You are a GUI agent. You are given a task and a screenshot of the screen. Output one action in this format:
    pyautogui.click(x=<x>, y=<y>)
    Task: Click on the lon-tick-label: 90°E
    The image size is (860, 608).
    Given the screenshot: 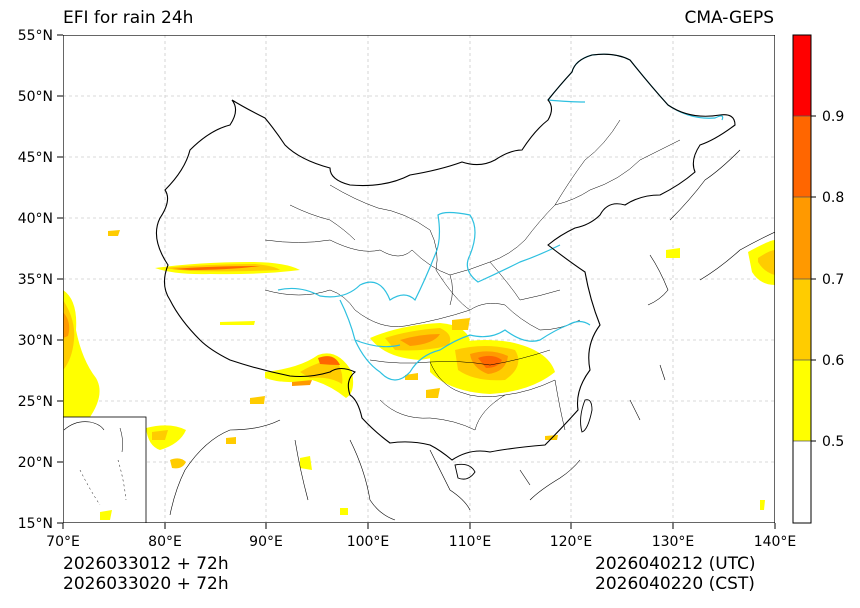 What is the action you would take?
    pyautogui.click(x=266, y=542)
    